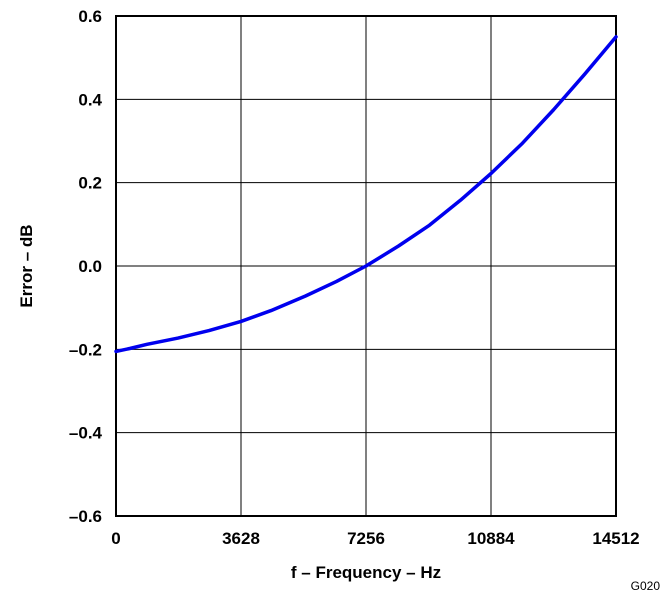 This screenshot has width=668, height=594. I want to click on y-tick-label: –0.2, so click(85, 349).